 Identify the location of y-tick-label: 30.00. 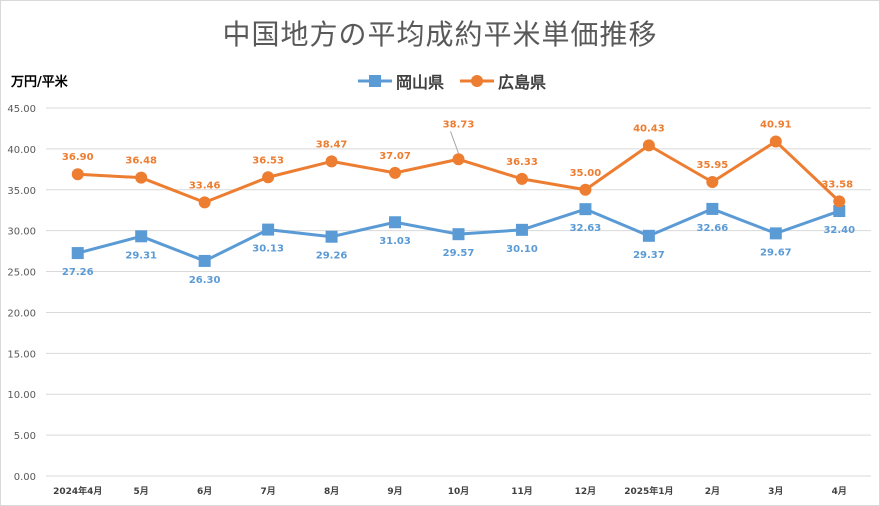
(21, 232).